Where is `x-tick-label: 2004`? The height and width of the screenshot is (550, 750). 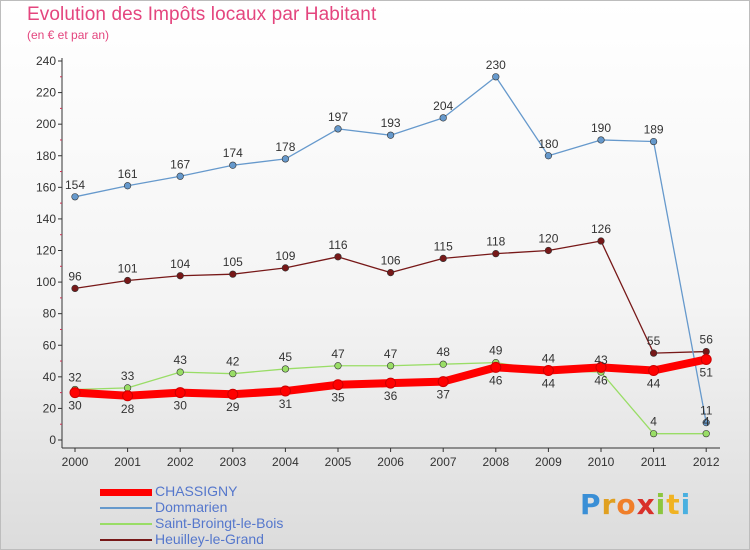
x-tick-label: 2004 is located at coordinates (285, 462).